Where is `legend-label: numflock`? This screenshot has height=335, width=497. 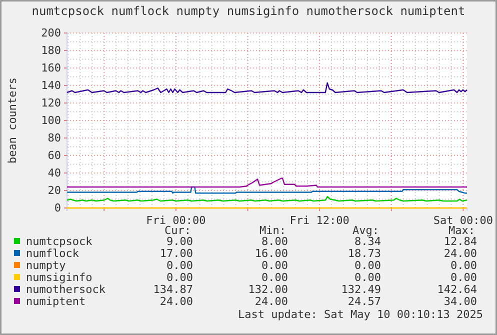 legend-label: numflock is located at coordinates (53, 253).